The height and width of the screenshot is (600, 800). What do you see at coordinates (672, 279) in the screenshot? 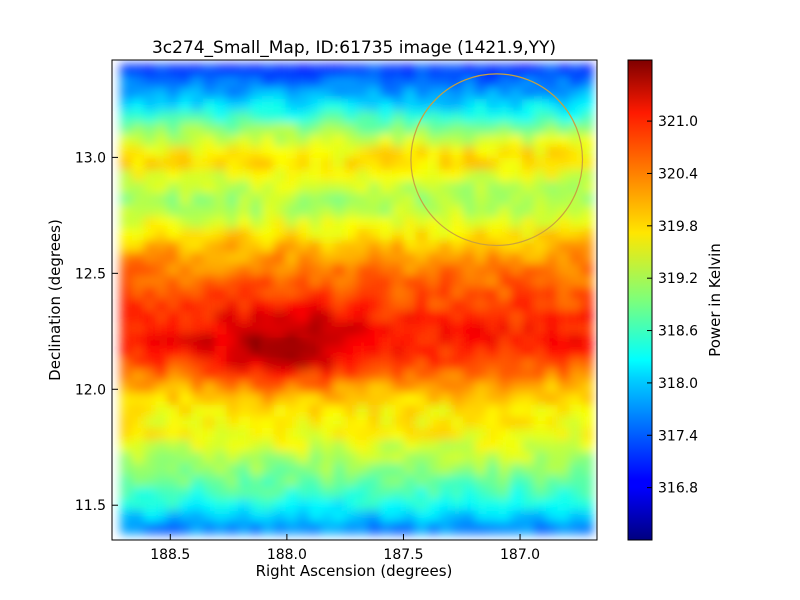
I see `colorbar-tick: 319.2` at bounding box center [672, 279].